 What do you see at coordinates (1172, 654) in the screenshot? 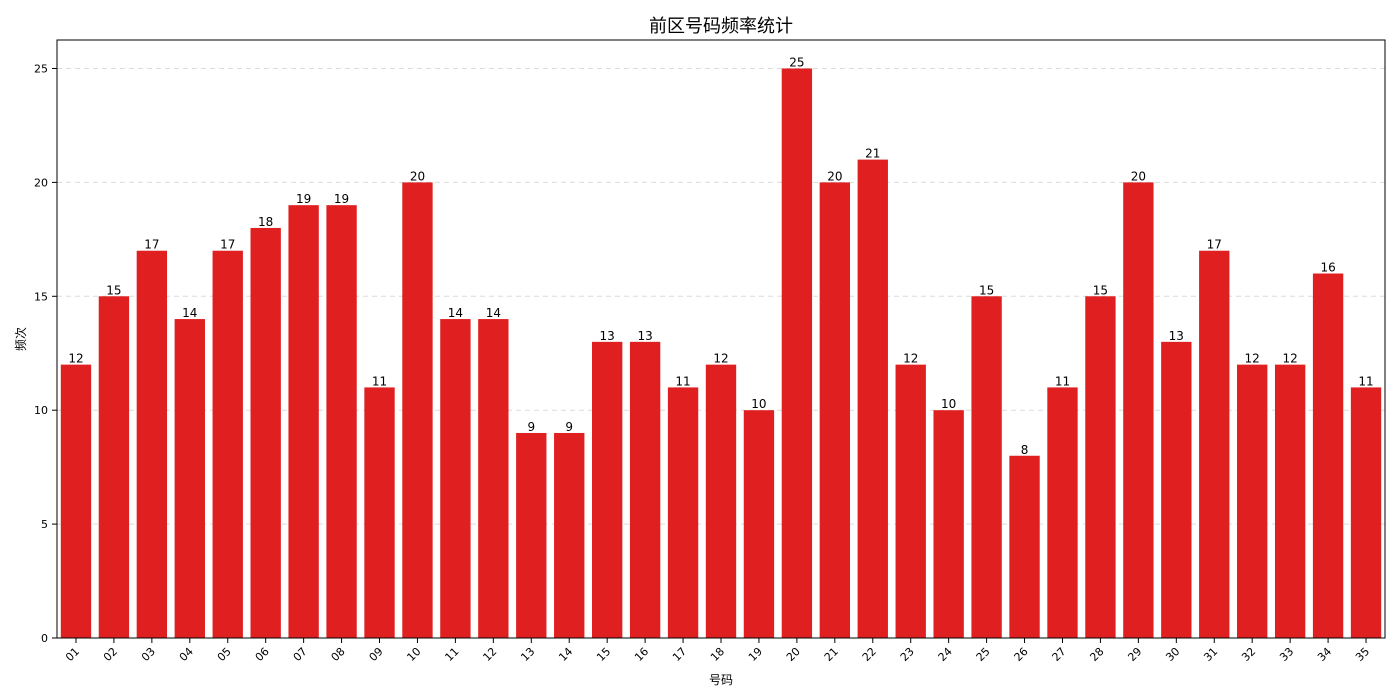
I see `x-tick-label-30: 30` at bounding box center [1172, 654].